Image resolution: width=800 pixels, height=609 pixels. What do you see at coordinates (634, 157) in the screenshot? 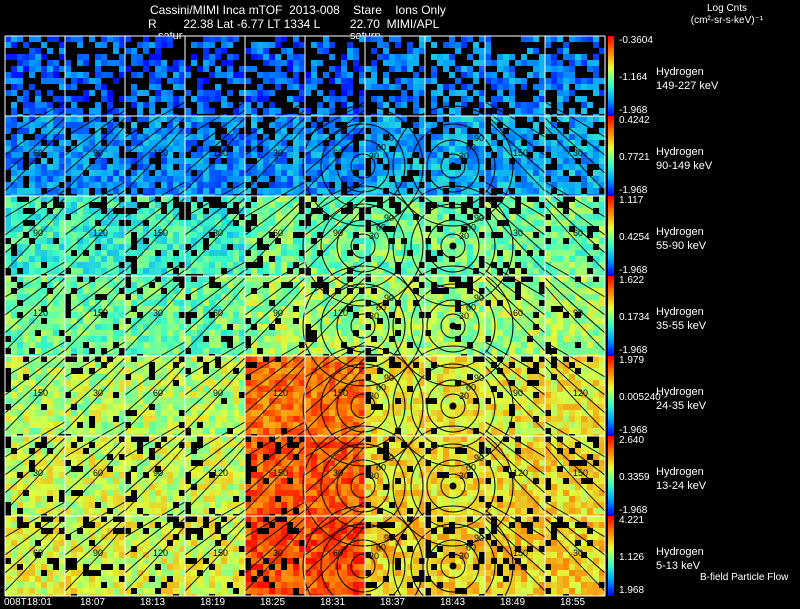
I see `colorbar-mid-label: 0.7721` at bounding box center [634, 157].